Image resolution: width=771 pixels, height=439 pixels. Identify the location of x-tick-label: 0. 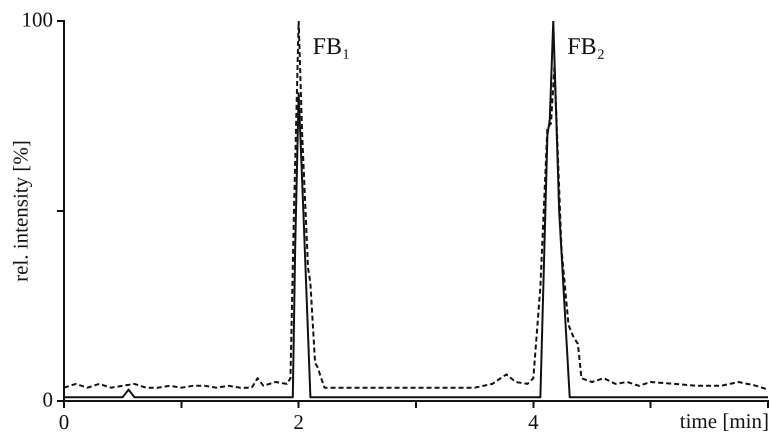
(64, 422).